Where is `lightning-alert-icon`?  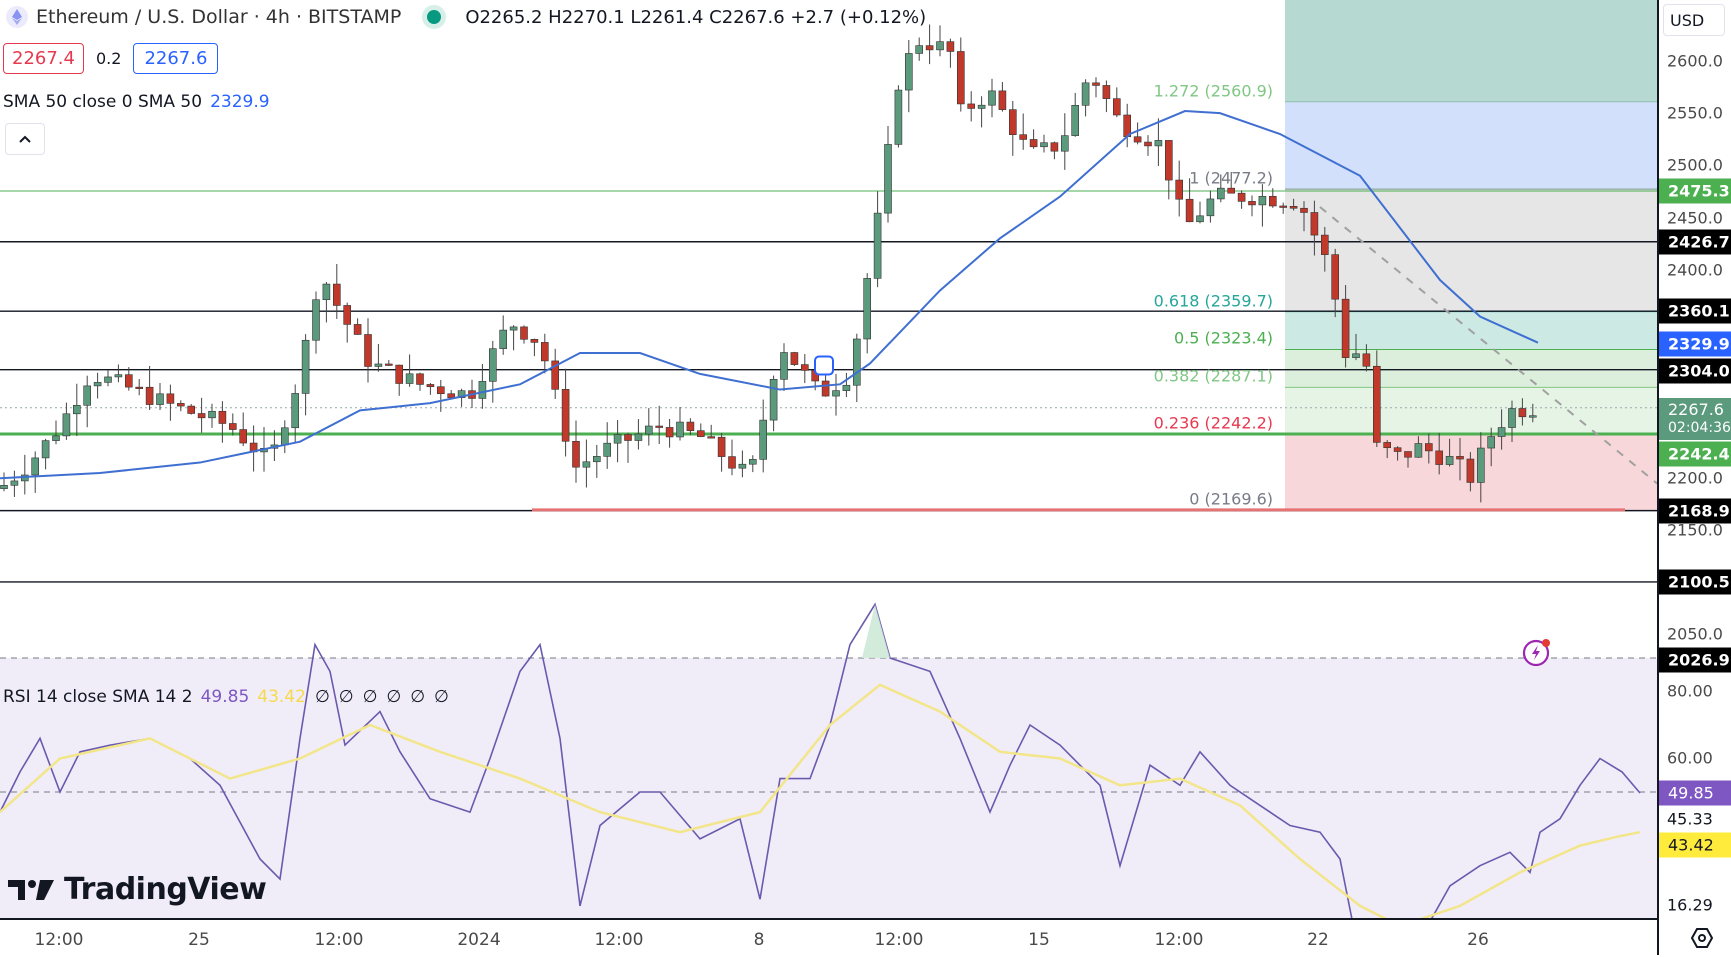
lightning-alert-icon is located at coordinates (1537, 652).